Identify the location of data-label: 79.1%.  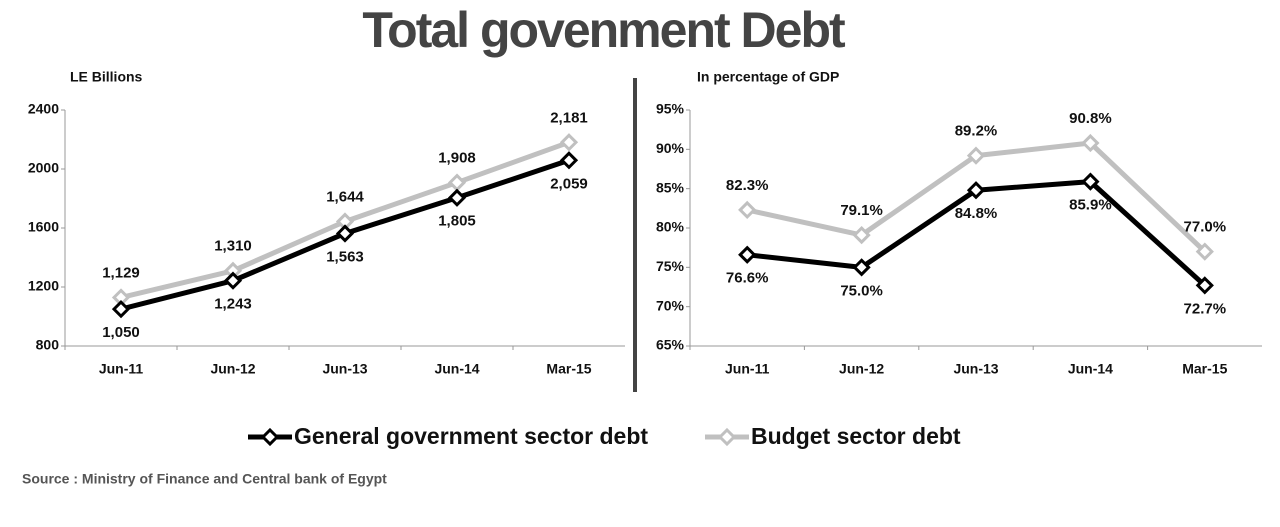
(861, 210).